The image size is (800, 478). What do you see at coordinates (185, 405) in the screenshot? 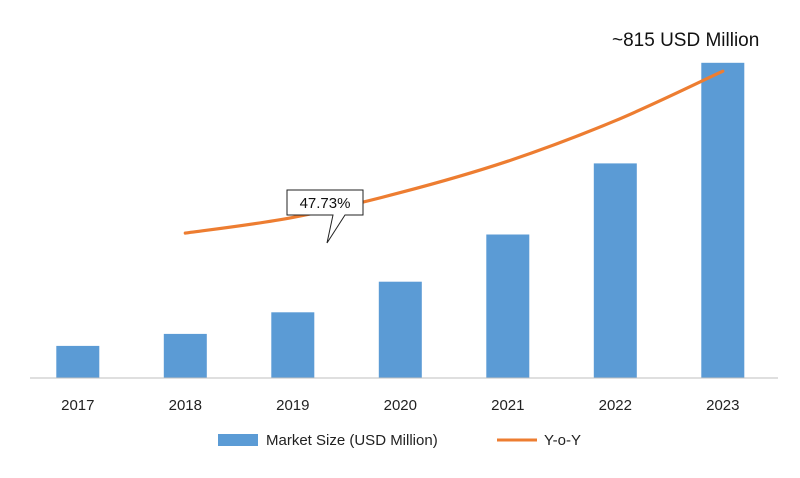
I see `x-tick-label-2018: 2018` at bounding box center [185, 405].